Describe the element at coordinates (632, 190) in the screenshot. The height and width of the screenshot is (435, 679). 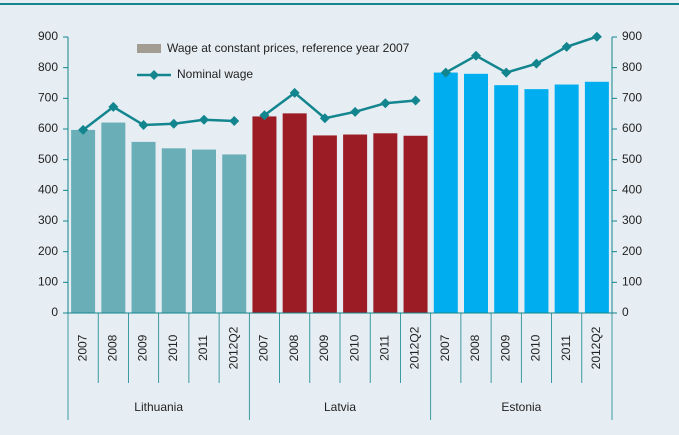
I see `y2-tick-label: 400` at that location.